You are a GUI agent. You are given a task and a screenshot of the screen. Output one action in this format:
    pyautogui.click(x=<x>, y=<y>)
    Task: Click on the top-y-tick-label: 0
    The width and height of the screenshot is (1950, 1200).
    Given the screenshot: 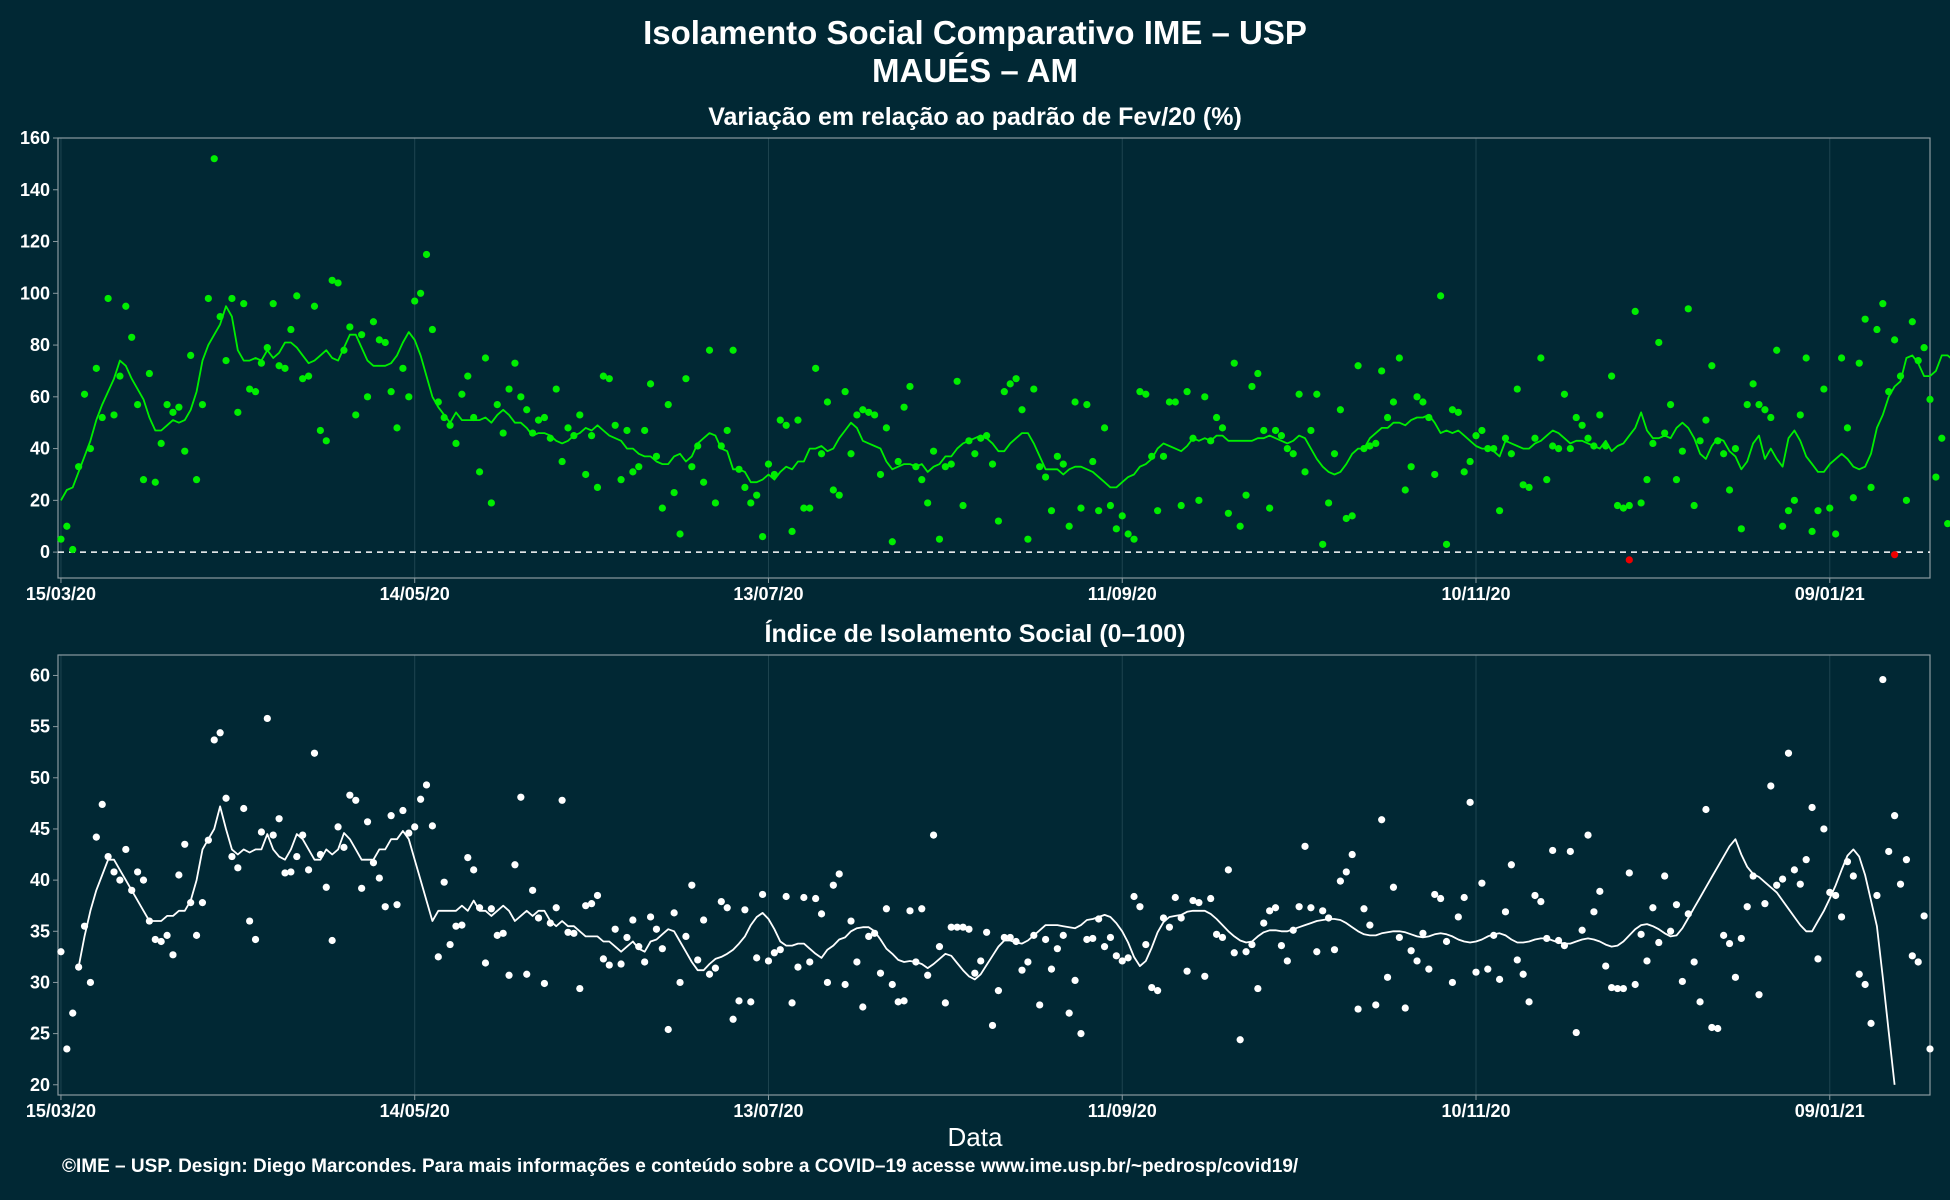 What is the action you would take?
    pyautogui.click(x=45, y=552)
    